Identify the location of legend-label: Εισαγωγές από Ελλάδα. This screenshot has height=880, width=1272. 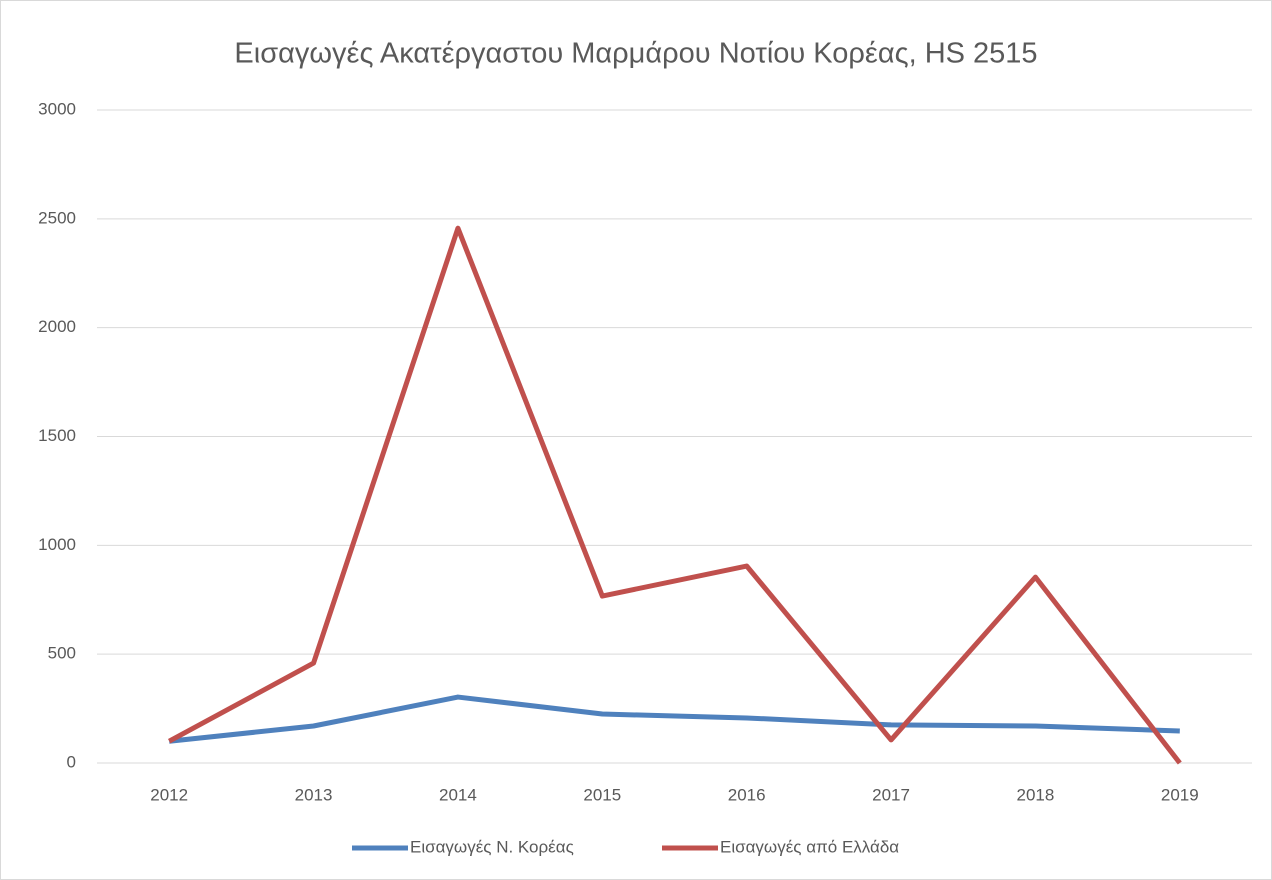
(809, 846).